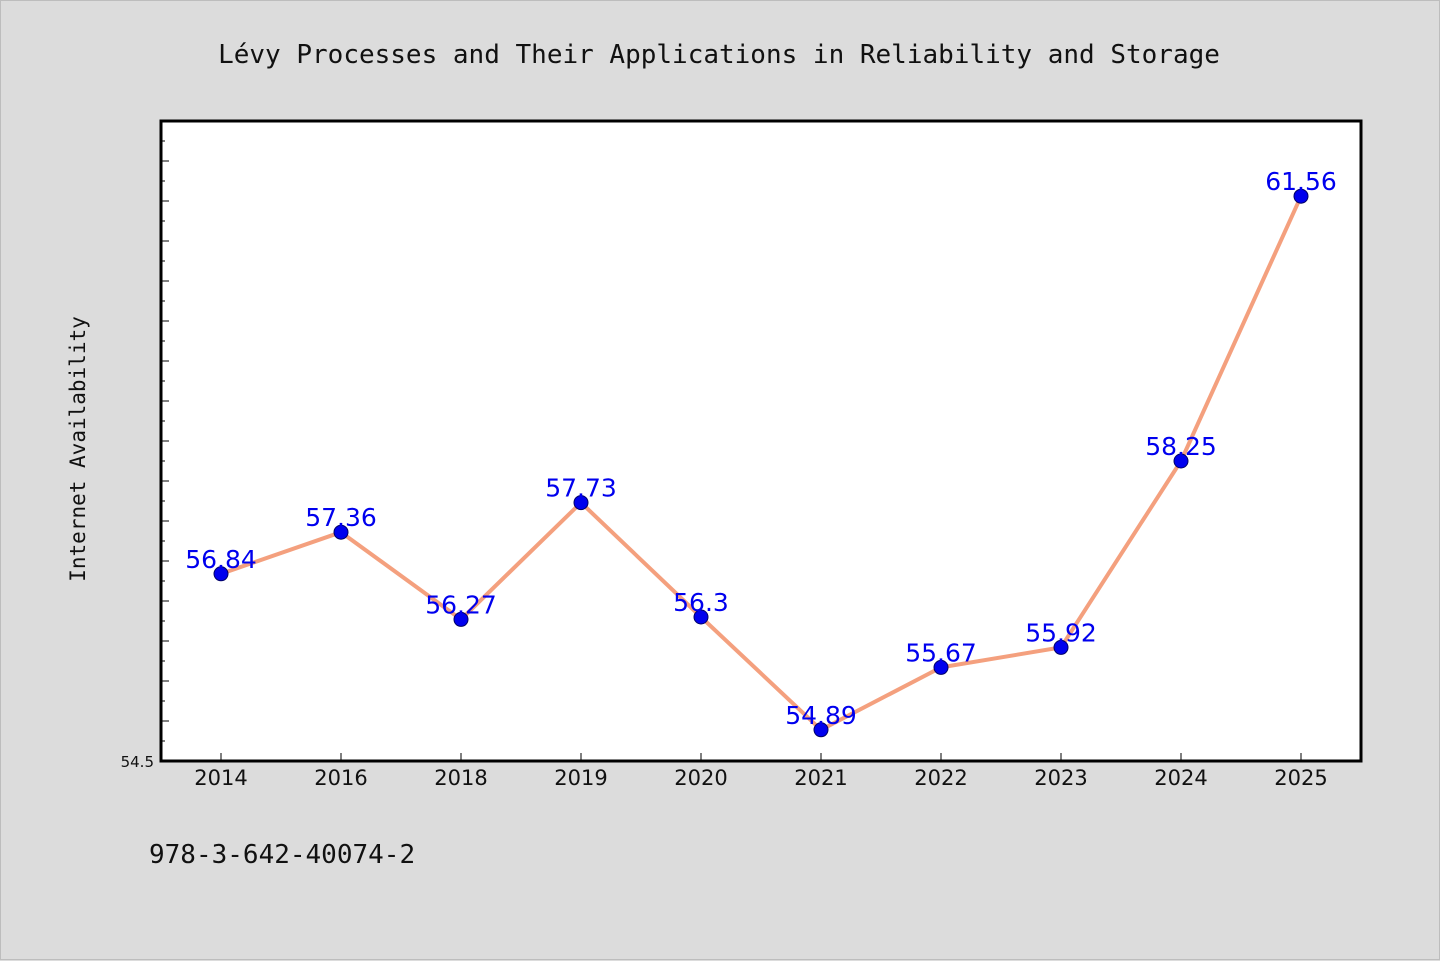 This screenshot has width=1440, height=961. What do you see at coordinates (581, 488) in the screenshot?
I see `data-label: 57.73` at bounding box center [581, 488].